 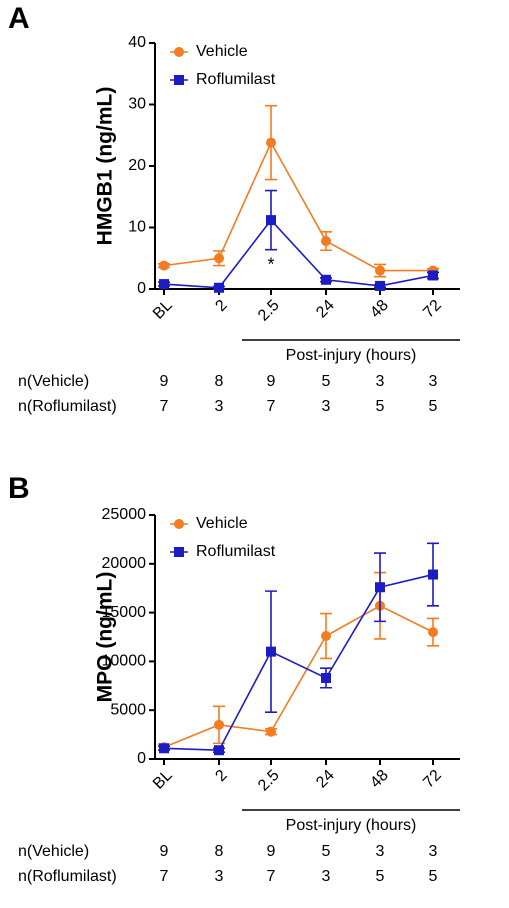 I want to click on y-tick-label: 20000, so click(x=124, y=563).